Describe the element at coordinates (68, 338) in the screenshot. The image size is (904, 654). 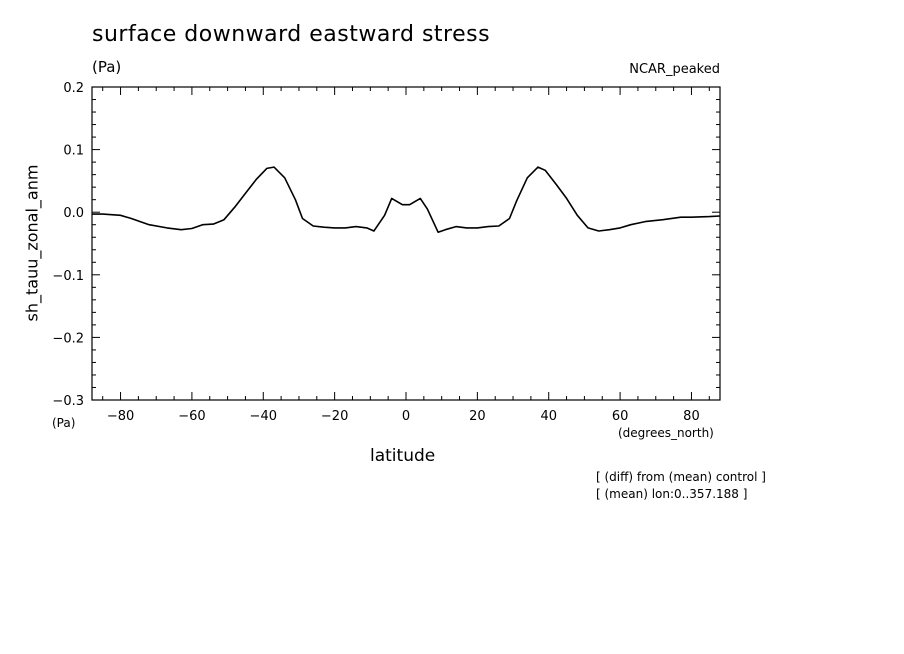
I see `y-tick-label: −0.2` at that location.